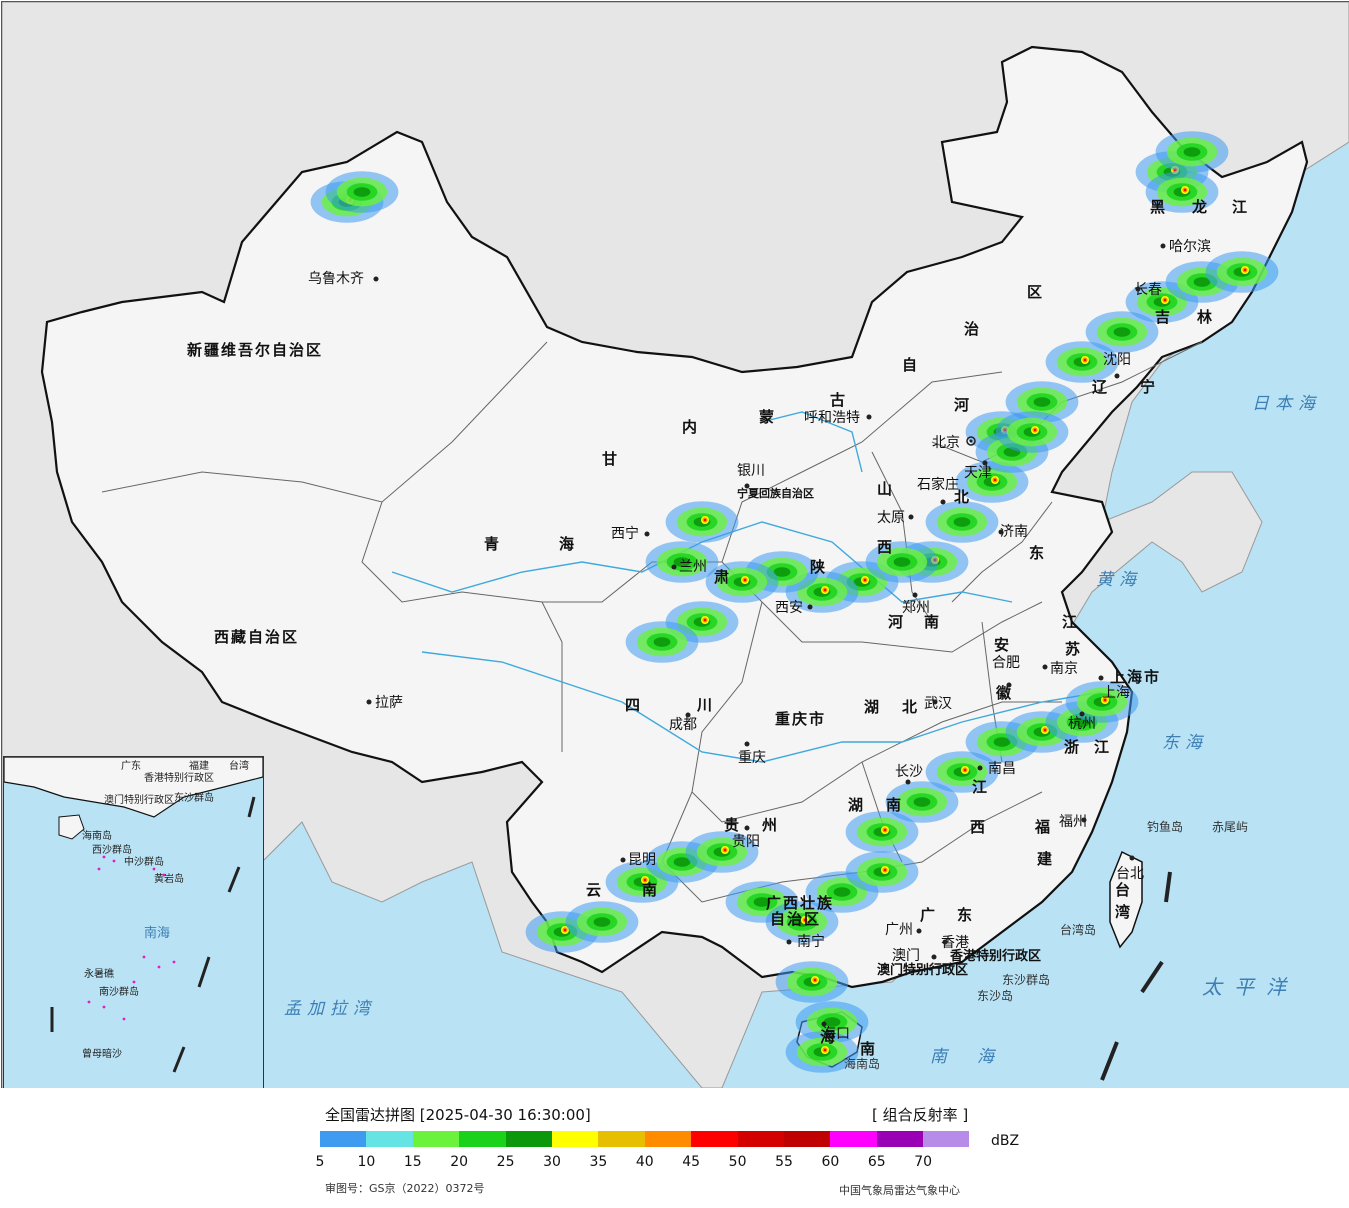  I want to click on province-label: 蒙, so click(767, 417).